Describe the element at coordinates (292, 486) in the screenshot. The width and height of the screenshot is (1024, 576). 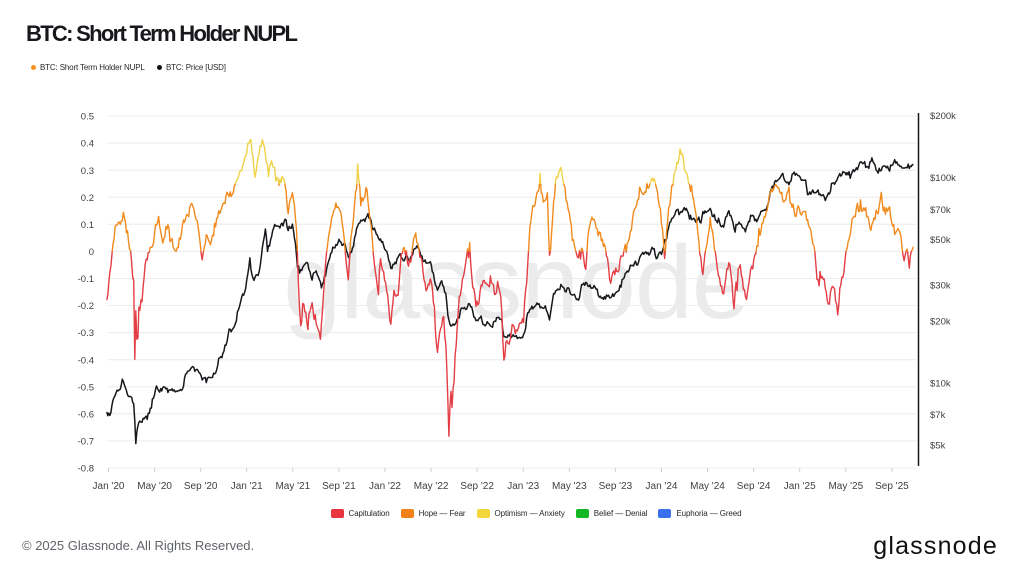
I see `svg-text: May '21` at that location.